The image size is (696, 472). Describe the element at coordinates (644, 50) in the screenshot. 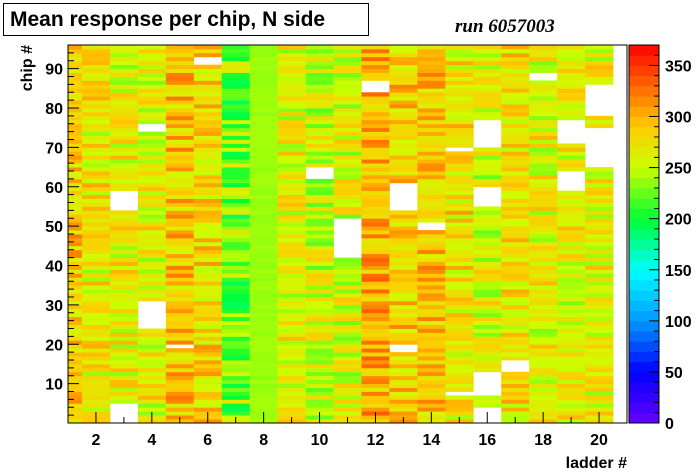

I see `colorbar-band` at that location.